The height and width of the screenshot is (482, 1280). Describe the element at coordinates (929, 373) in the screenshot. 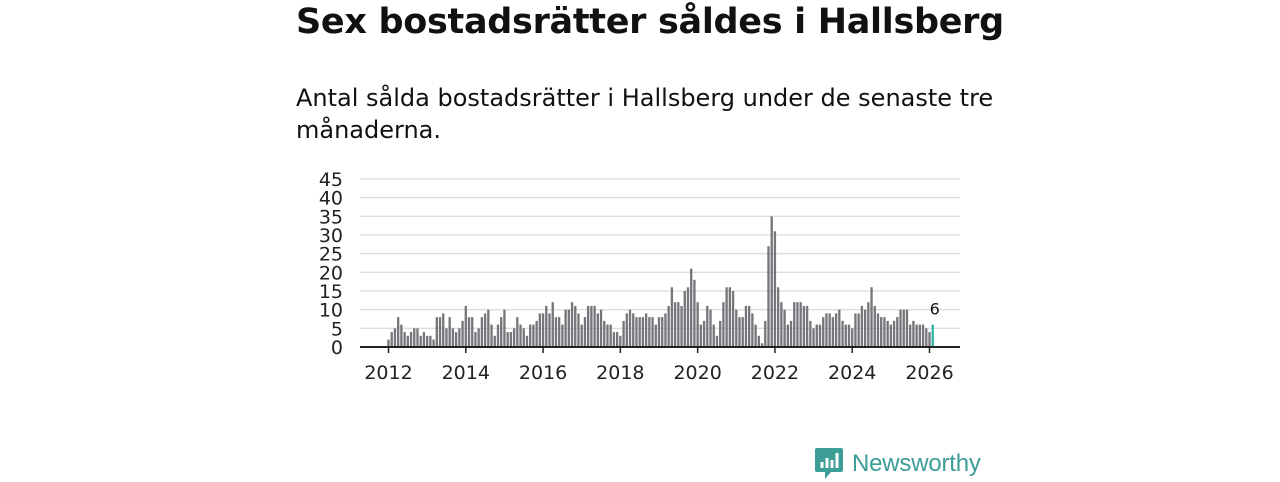

I see `x-tick-label: 2026` at that location.